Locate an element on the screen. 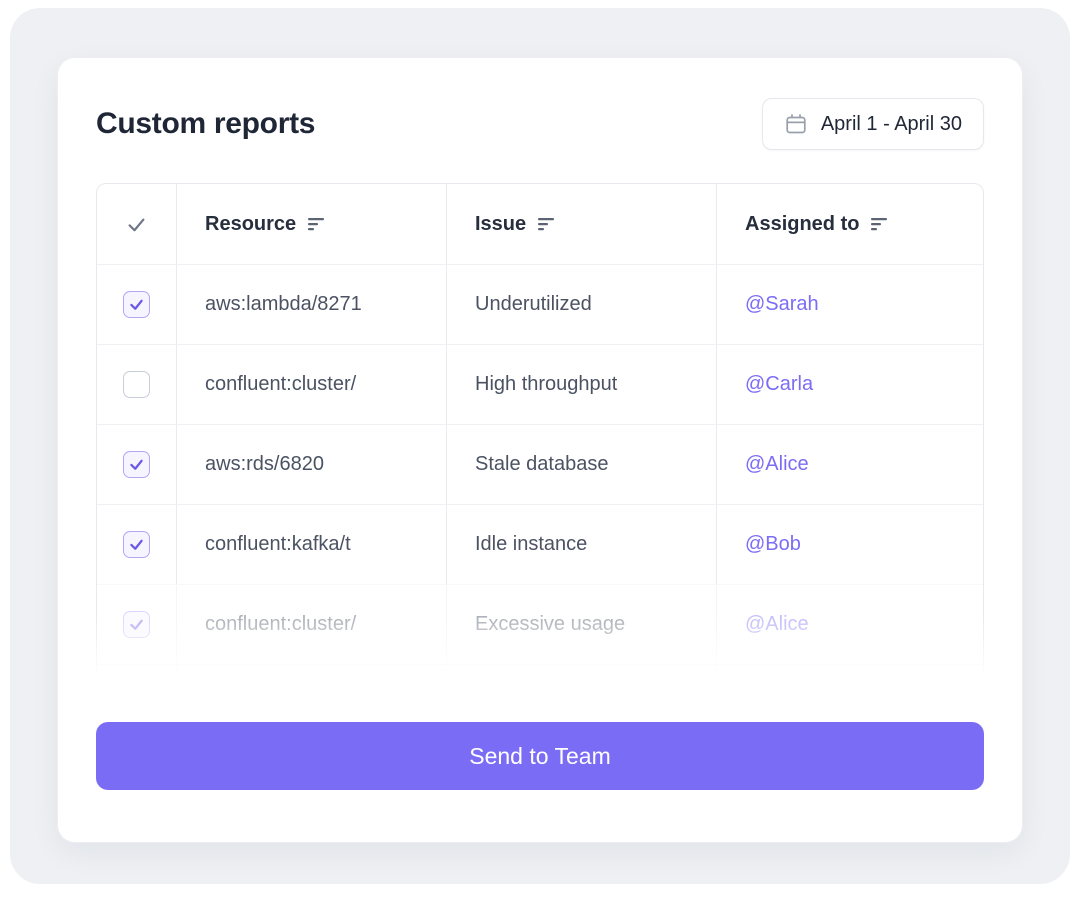 The image size is (1080, 900). issue-cell: Idle instance is located at coordinates (582, 544).